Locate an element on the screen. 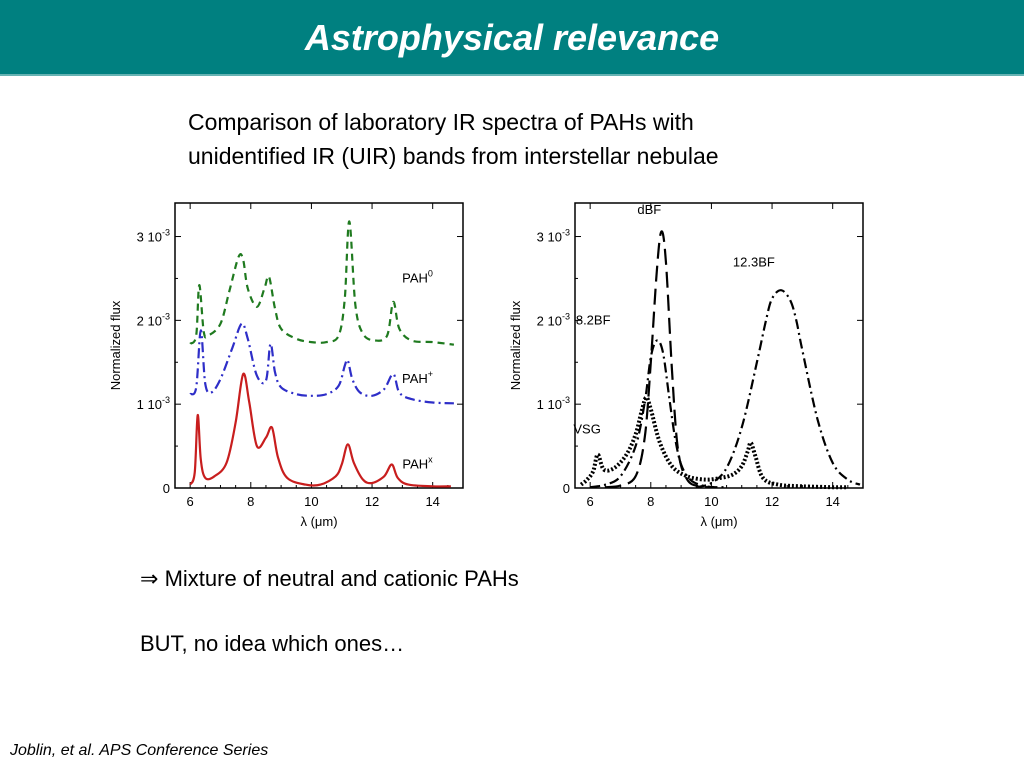 This screenshot has width=1024, height=768. left-chart-x-tick-label: 10 is located at coordinates (311, 501).